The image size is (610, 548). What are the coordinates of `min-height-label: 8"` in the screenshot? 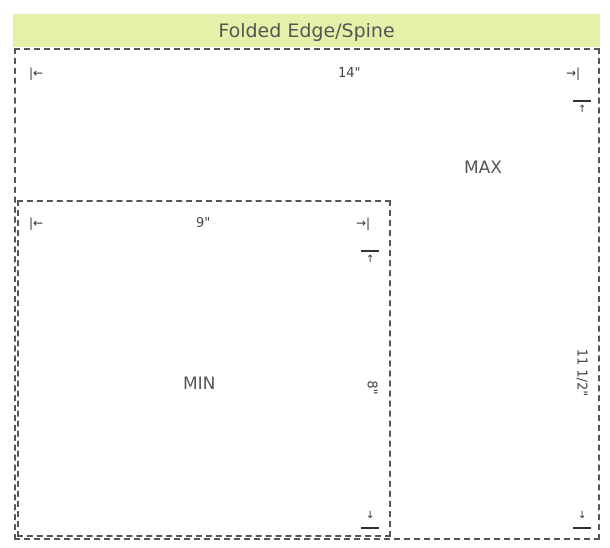 It's located at (371, 387).